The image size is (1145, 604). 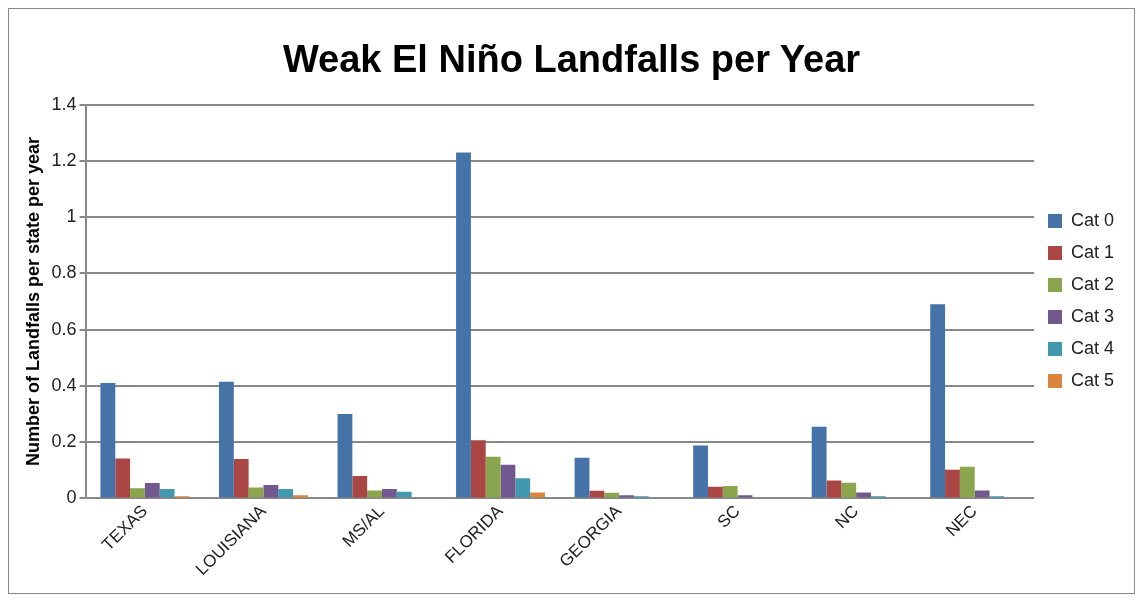 I want to click on x-tick-label: NC, so click(x=847, y=517).